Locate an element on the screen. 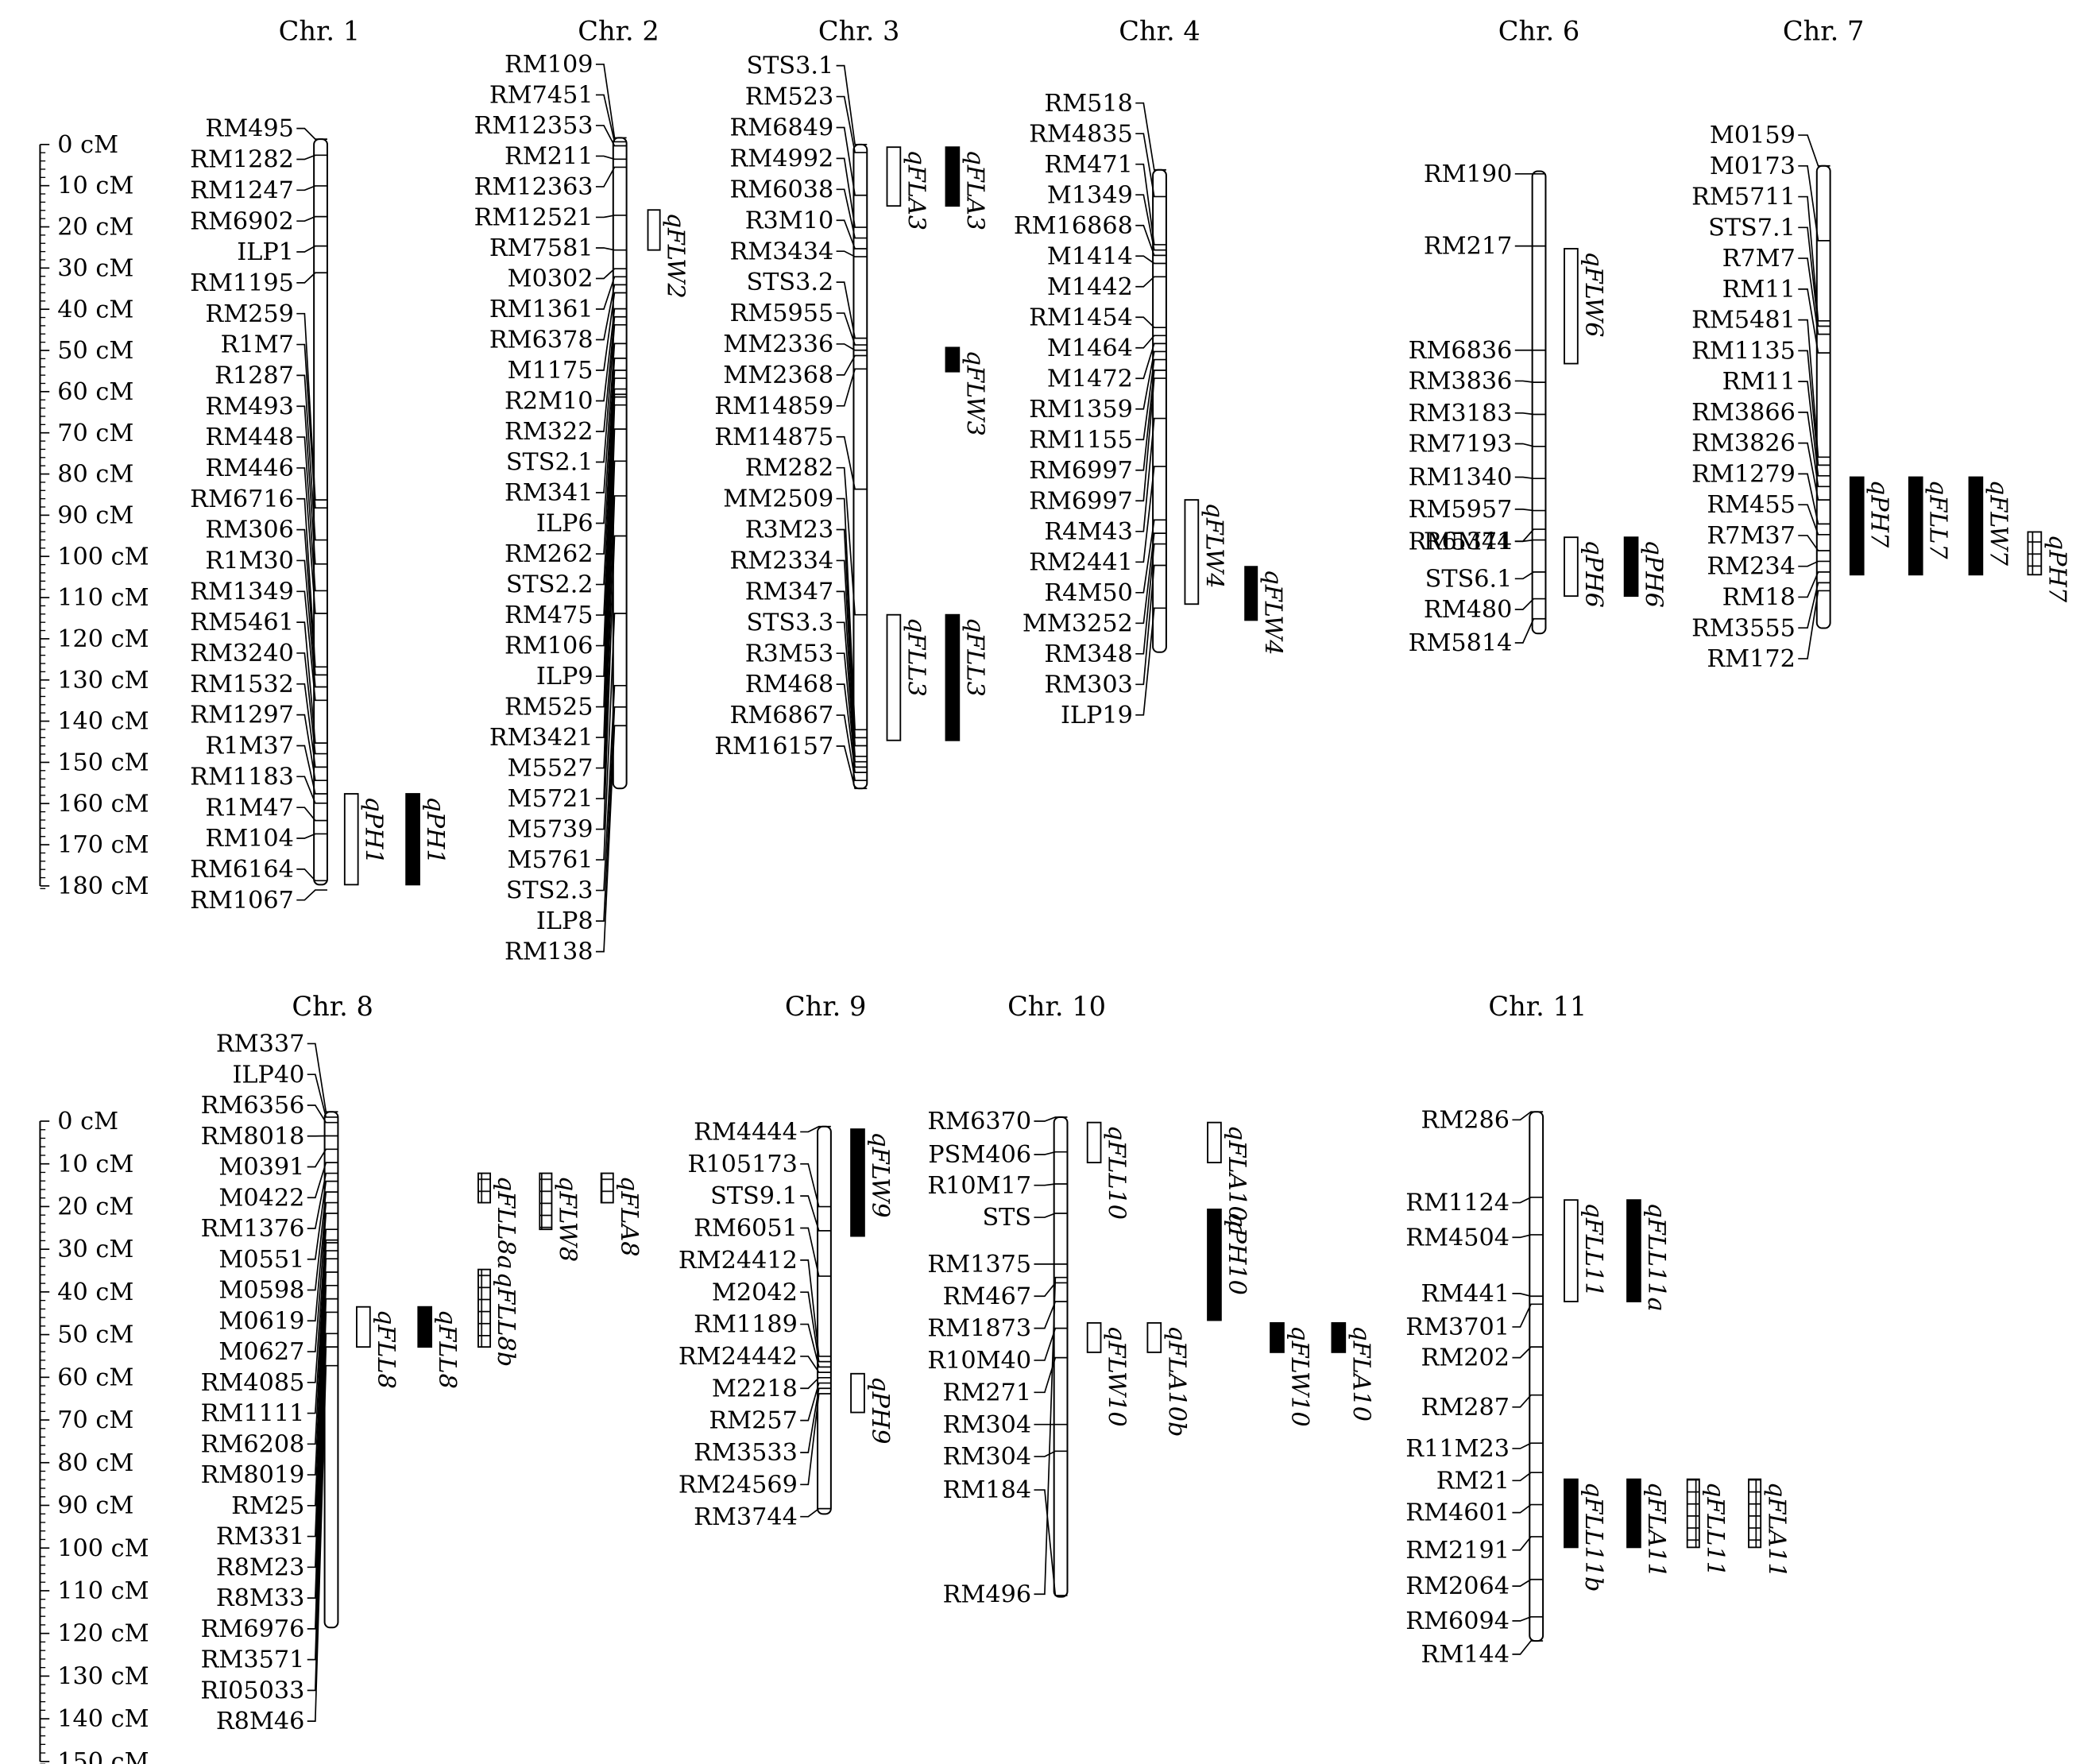  qtl-label: qPH7 is located at coordinates (1879, 514).